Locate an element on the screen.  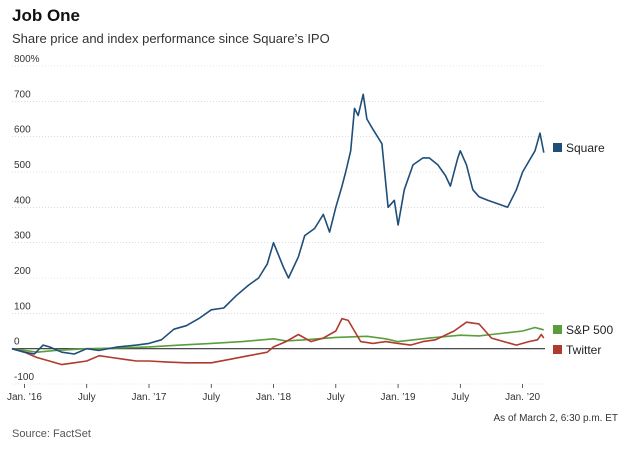
x-tick-label: Jan. ’18 is located at coordinates (273, 397).